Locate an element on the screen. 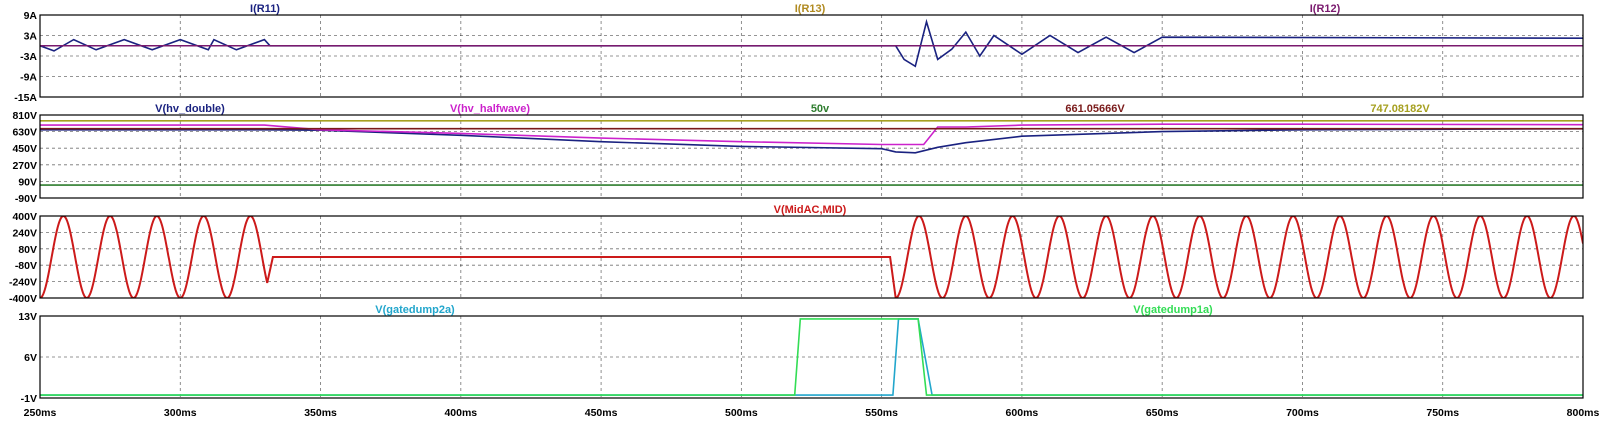 Image resolution: width=1600 pixels, height=432 pixels. trace-label: V(gatedump2a) is located at coordinates (415, 310).